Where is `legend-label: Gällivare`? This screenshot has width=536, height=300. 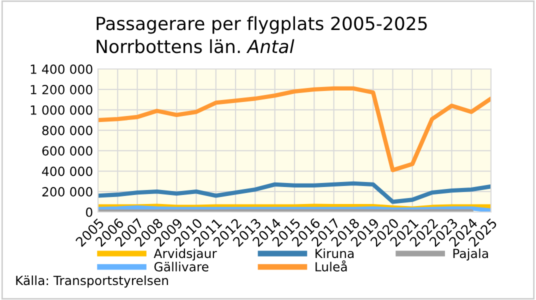
legend-label: Gällivare is located at coordinates (181, 267).